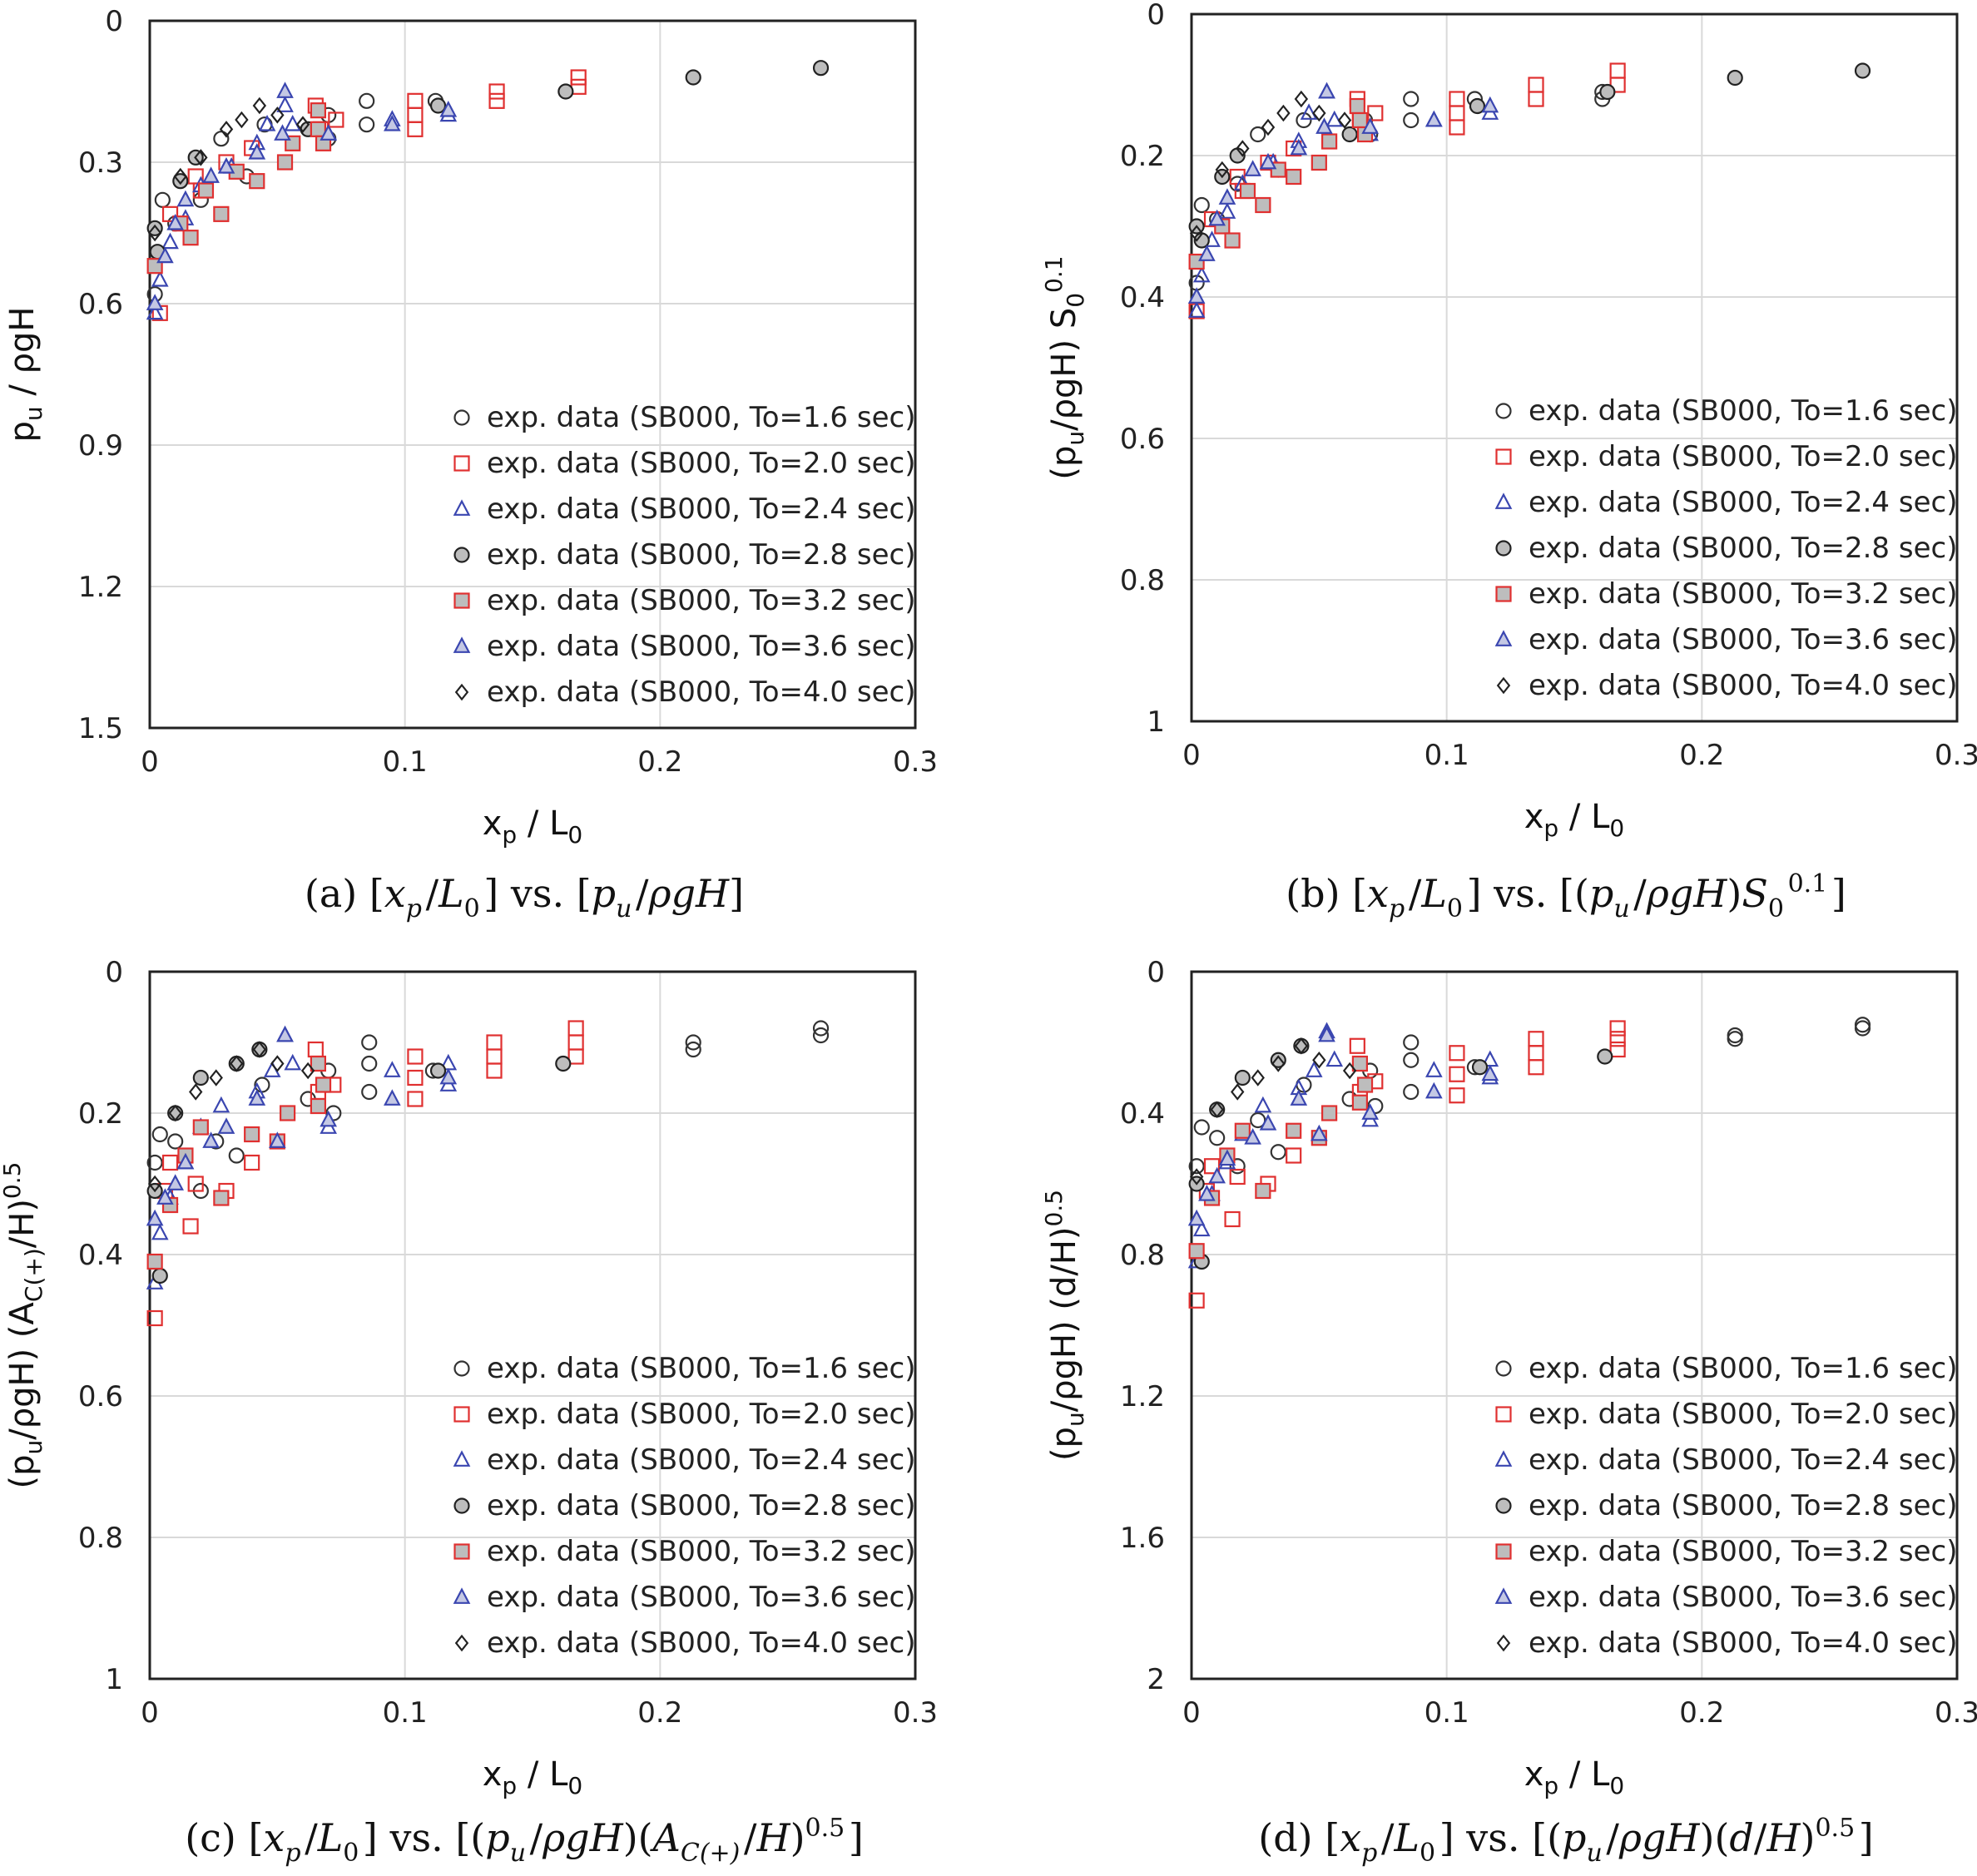 The image size is (1977, 1876). Describe the element at coordinates (1956, 755) in the screenshot. I see `x-tick-label: 0.3` at that location.